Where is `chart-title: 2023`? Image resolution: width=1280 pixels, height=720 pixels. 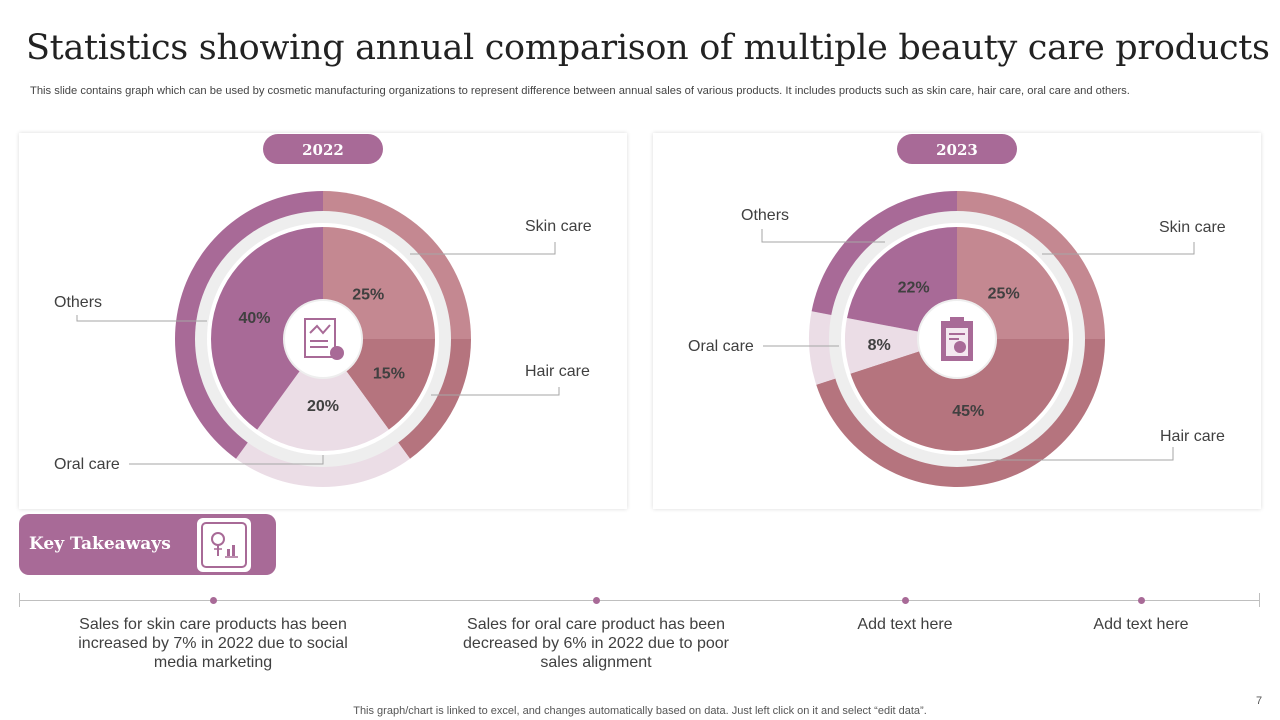 chart-title: 2023 is located at coordinates (957, 150).